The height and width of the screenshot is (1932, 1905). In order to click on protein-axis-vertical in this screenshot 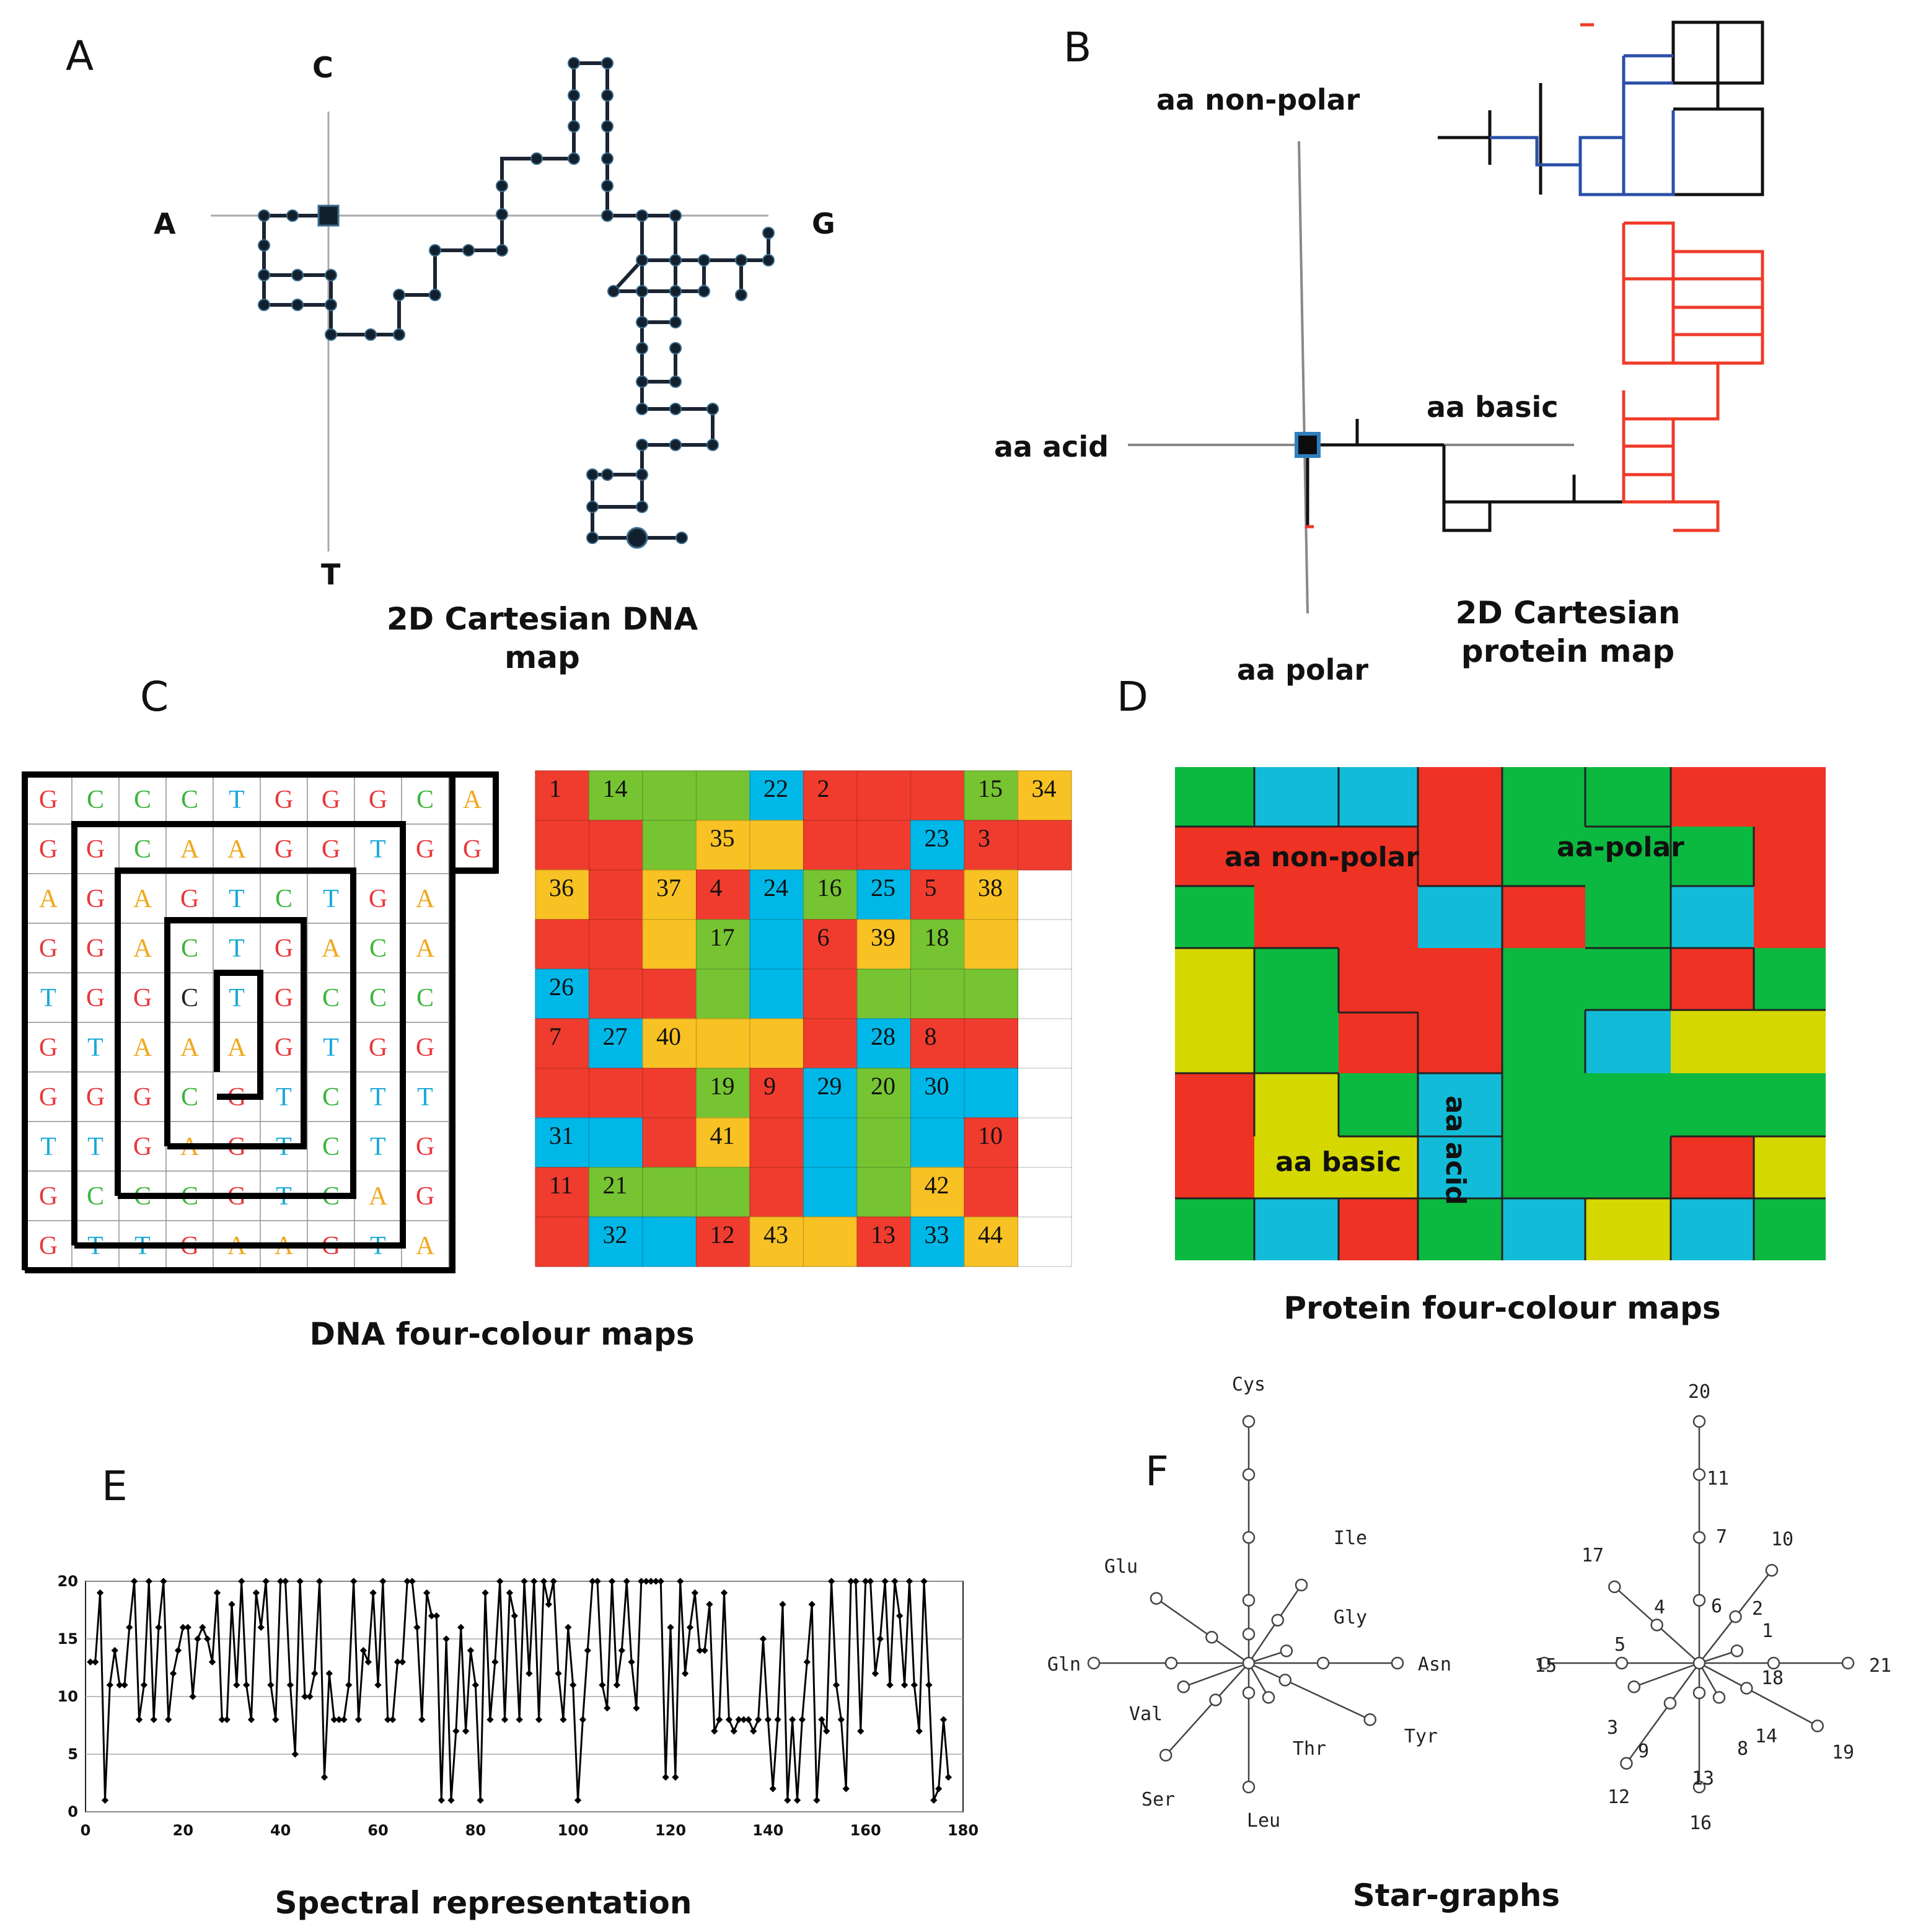, I will do `click(1303, 377)`.